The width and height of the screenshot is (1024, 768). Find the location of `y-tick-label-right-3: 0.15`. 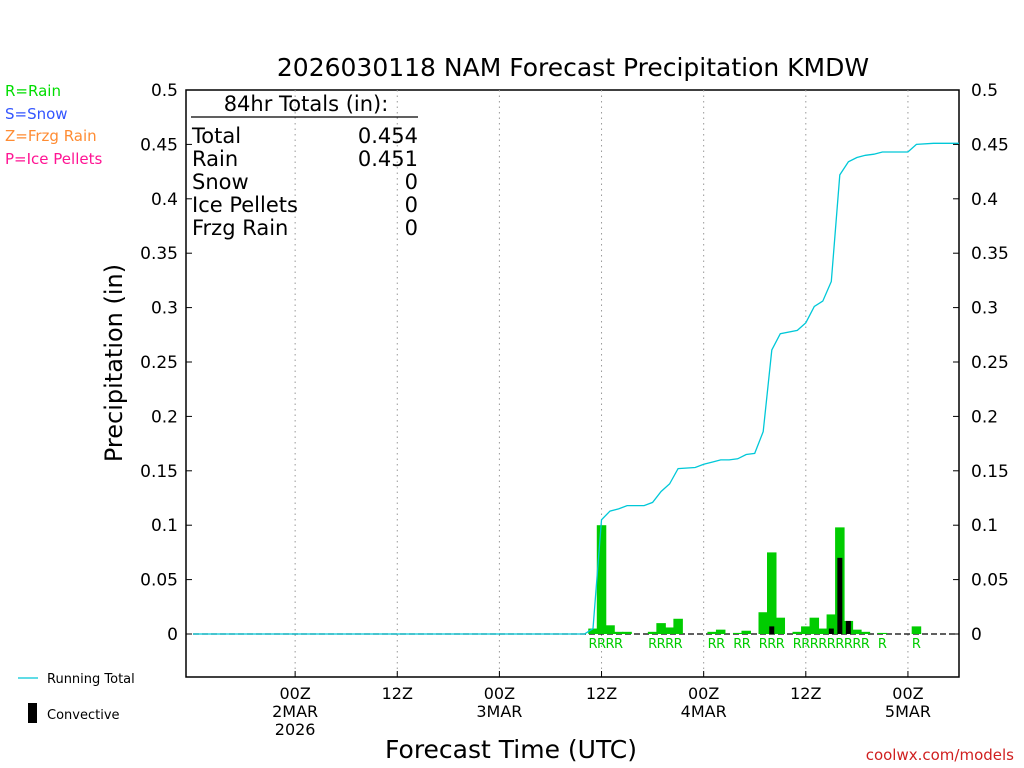

y-tick-label-right-3: 0.15 is located at coordinates (990, 472).